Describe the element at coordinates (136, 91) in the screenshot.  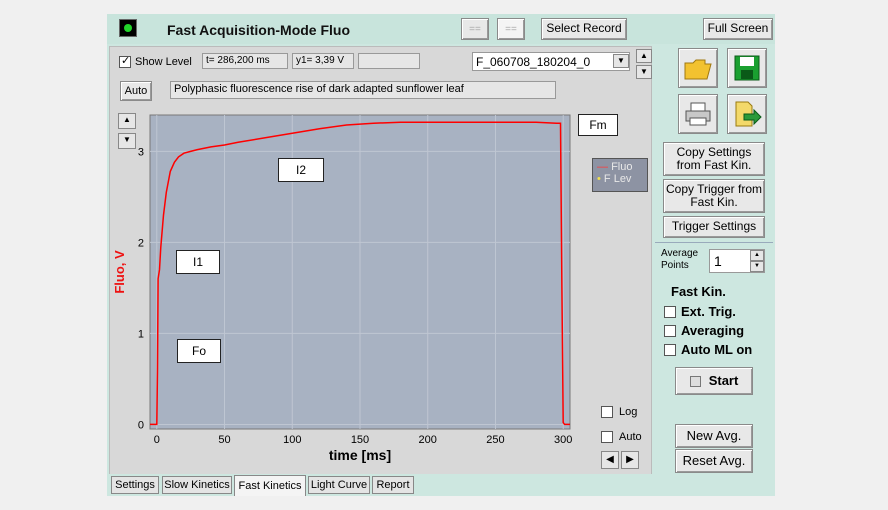
I see `auto-button: Auto` at that location.